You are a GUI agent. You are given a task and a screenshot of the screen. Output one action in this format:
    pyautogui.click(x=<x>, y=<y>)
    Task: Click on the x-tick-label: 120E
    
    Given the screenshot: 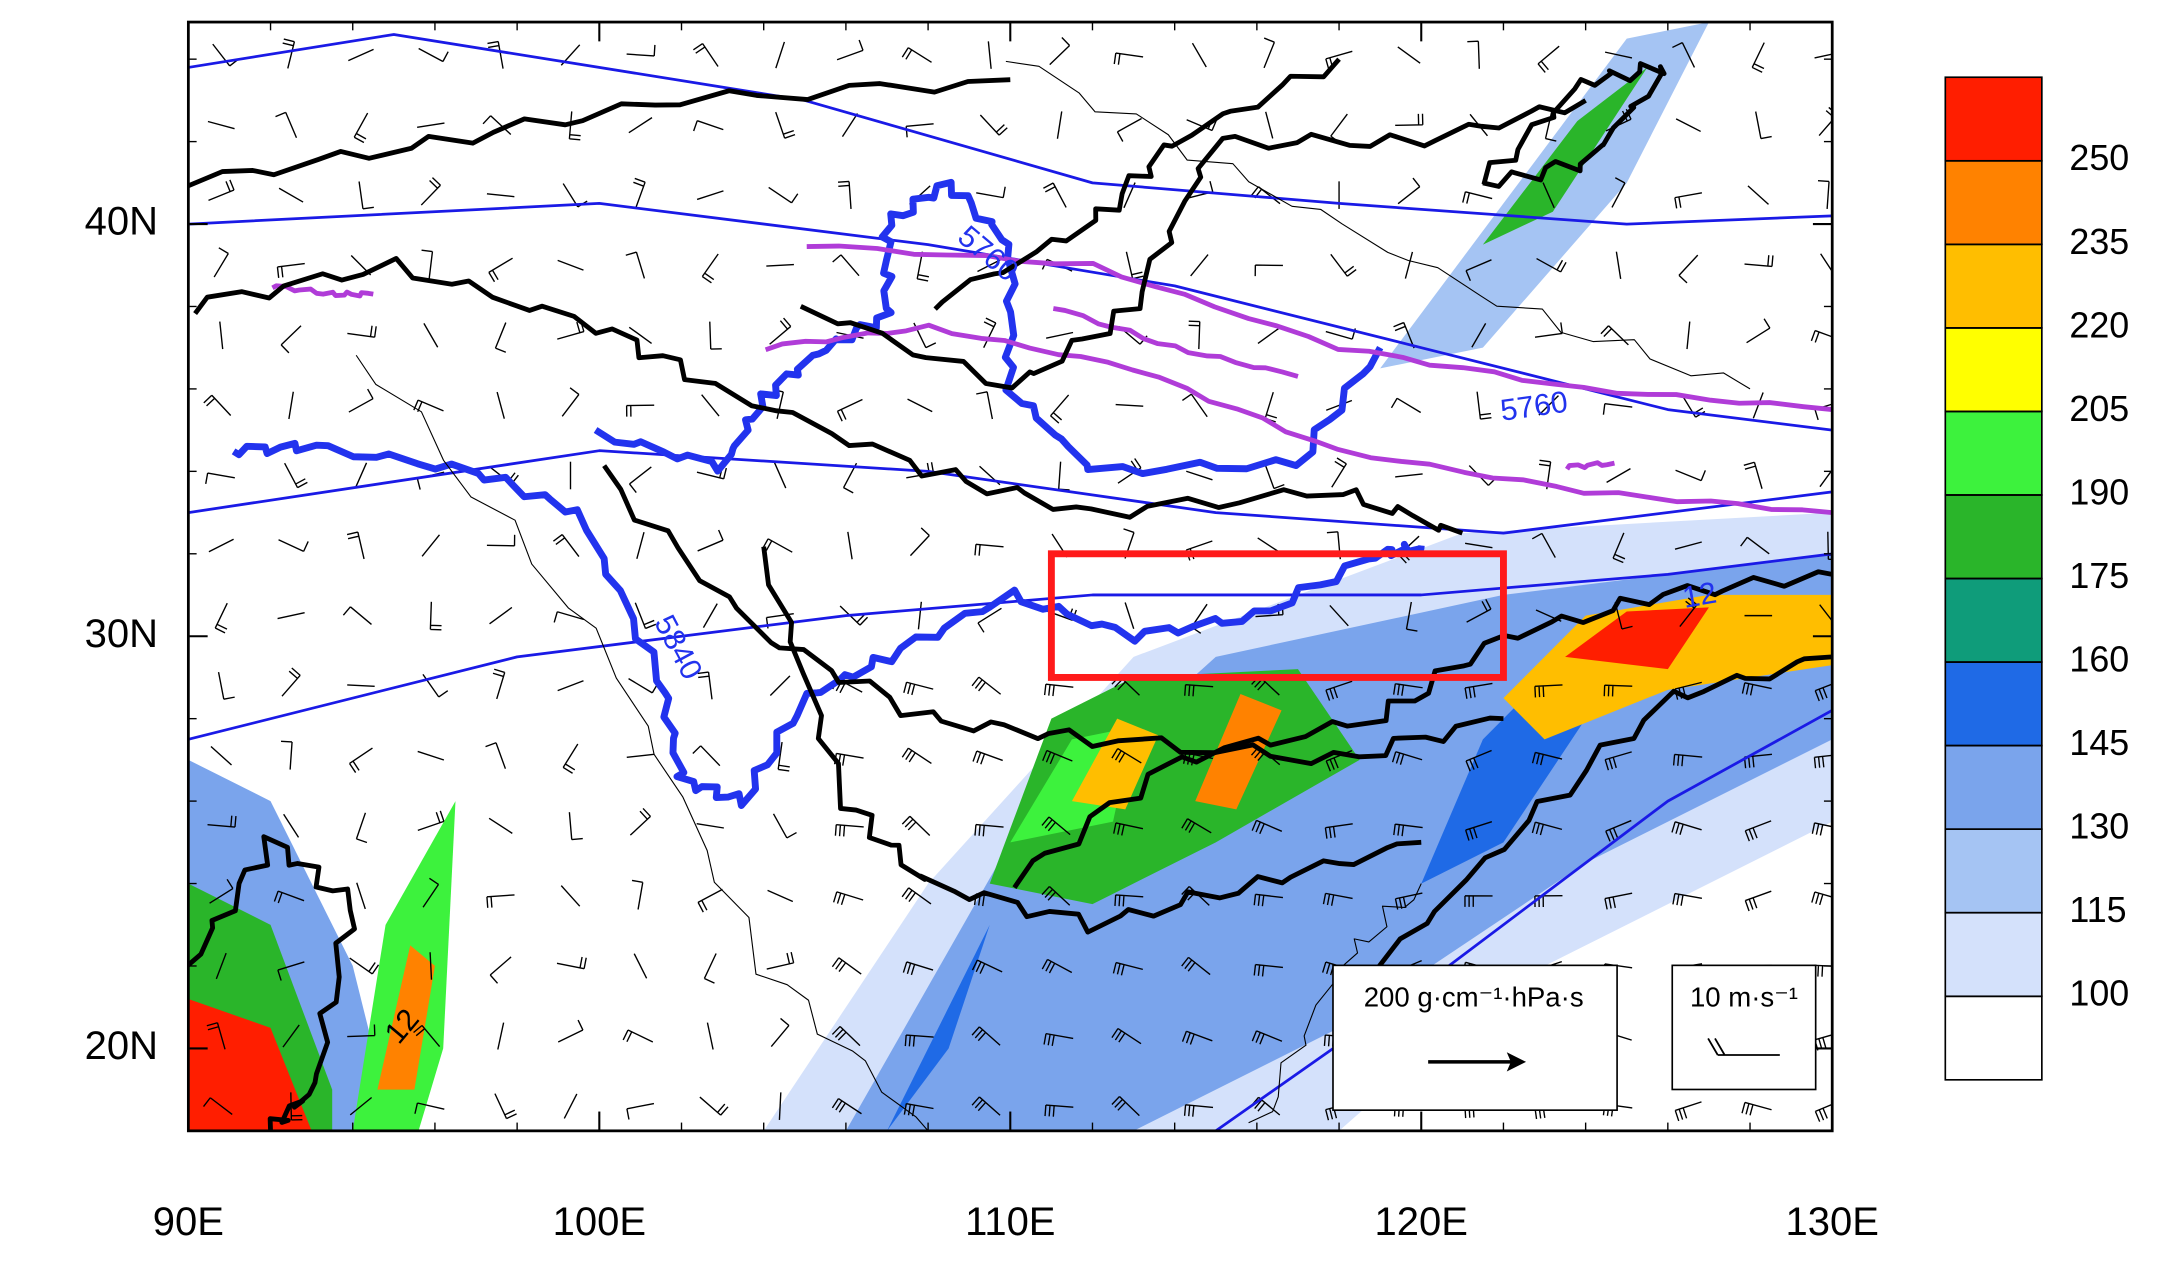 What is the action you would take?
    pyautogui.click(x=1421, y=1222)
    